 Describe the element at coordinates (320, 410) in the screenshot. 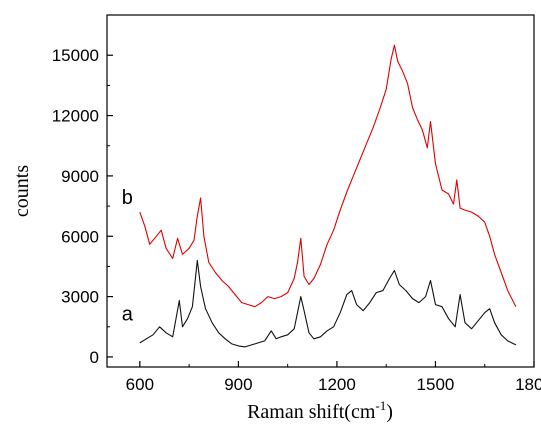

I see `x-axis-title: Raman shift(cm-1)` at that location.